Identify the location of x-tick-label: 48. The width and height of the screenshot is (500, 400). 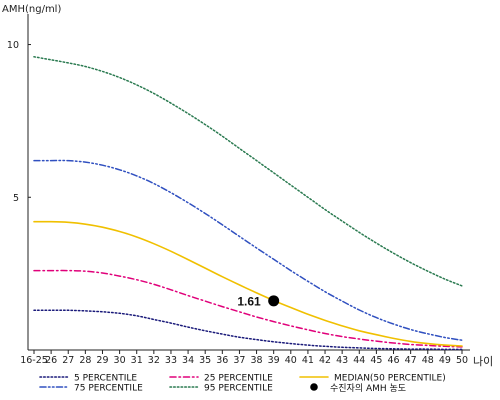
(428, 360).